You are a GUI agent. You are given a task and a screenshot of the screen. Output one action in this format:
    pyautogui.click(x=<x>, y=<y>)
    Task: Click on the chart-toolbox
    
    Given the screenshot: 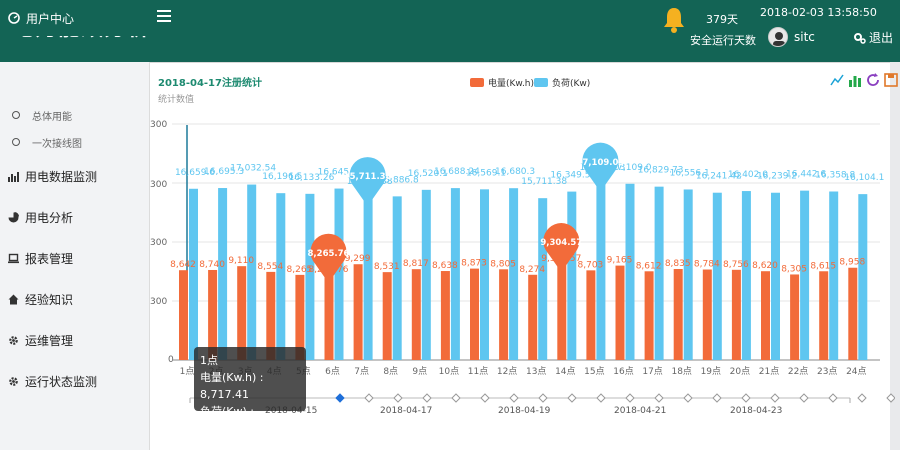 What is the action you would take?
    pyautogui.click(x=864, y=80)
    